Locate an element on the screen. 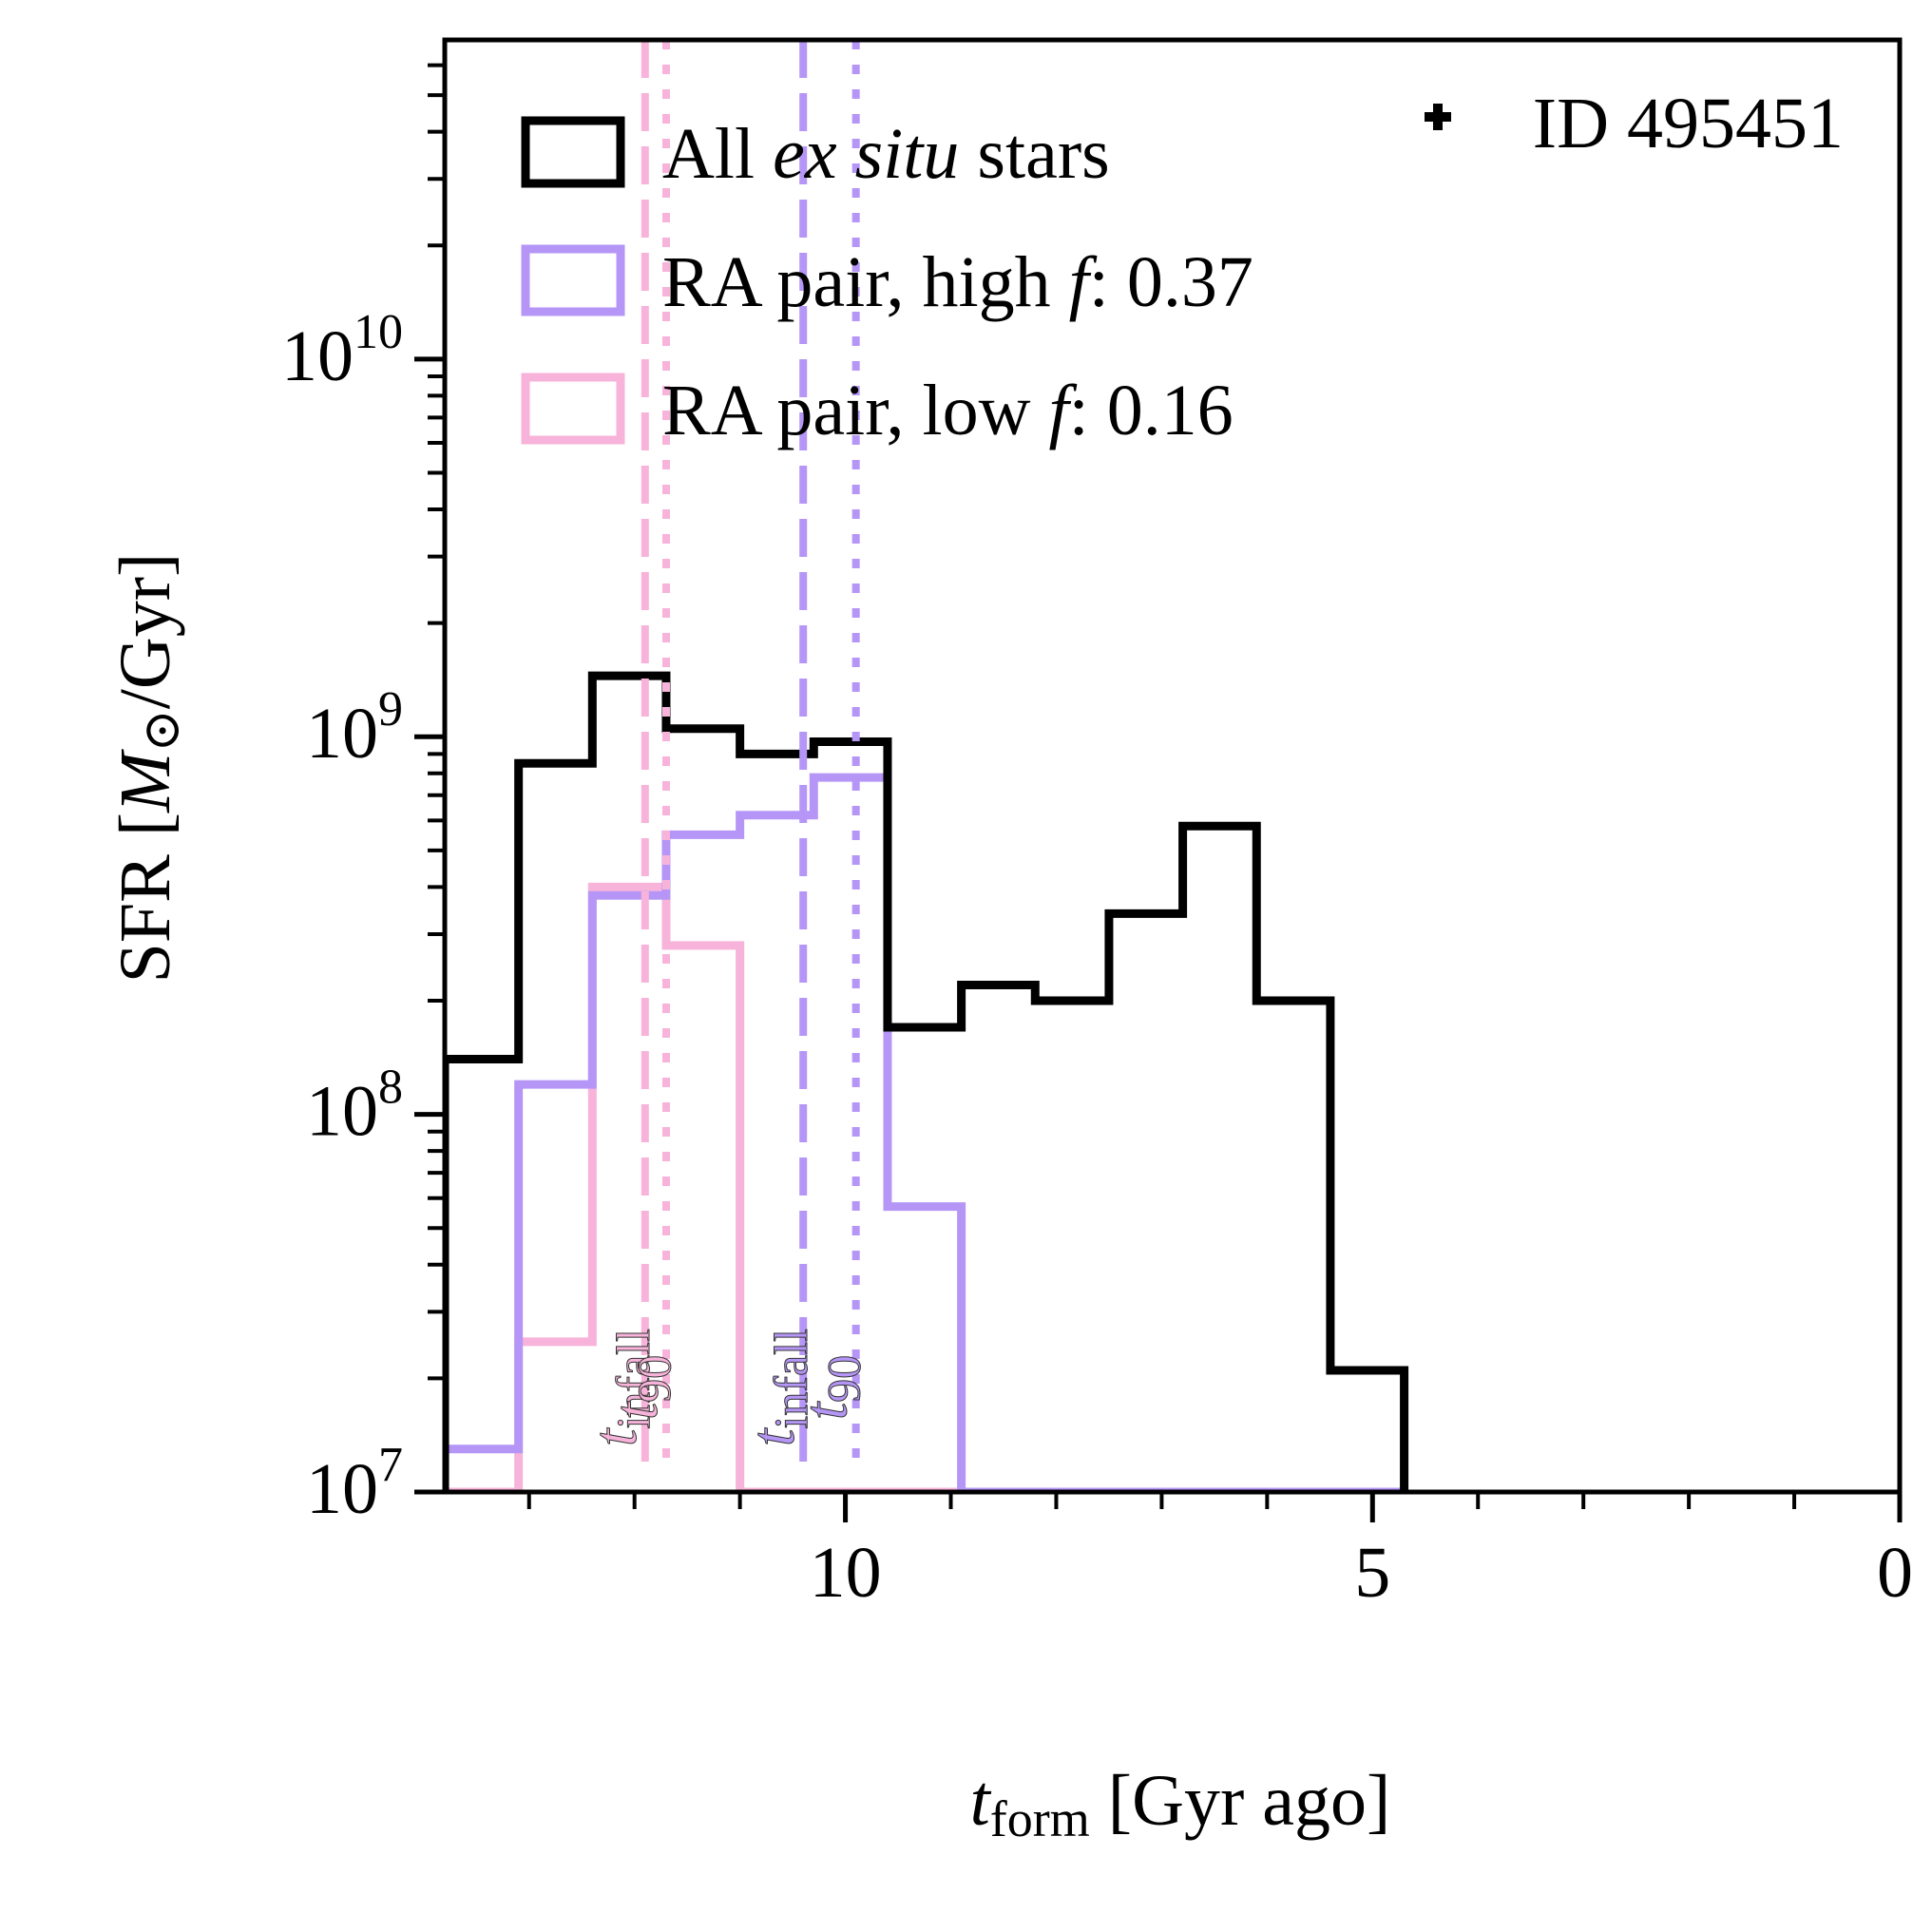 The height and width of the screenshot is (1932, 1932). vline-label-2: tinfall is located at coordinates (777, 1387).